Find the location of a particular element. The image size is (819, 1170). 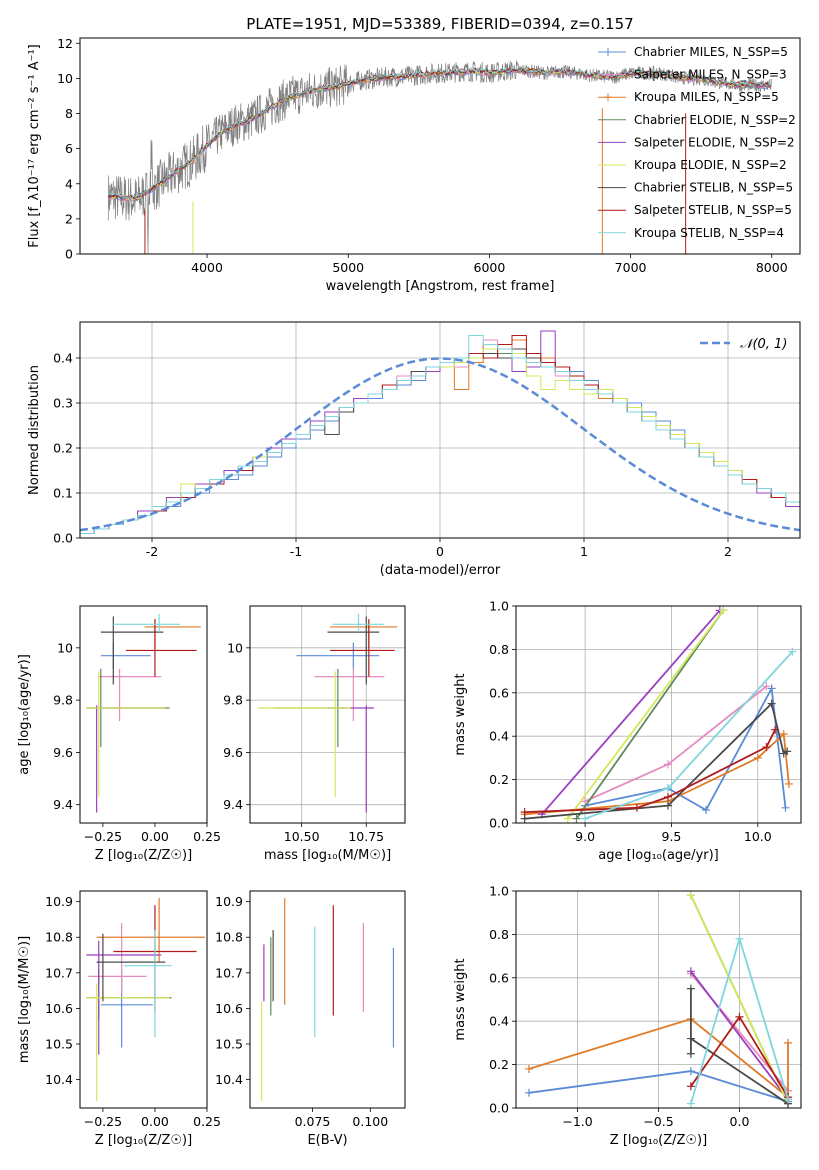

y-tick-label: 10 is located at coordinates (65, 647).